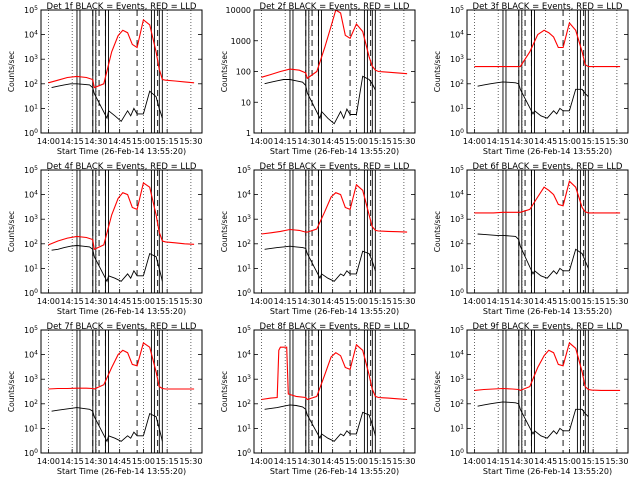 This screenshot has height=480, width=640. Describe the element at coordinates (122, 167) in the screenshot. I see `panel-title: Det 4f BLACK = Events, RED = LLD` at that location.